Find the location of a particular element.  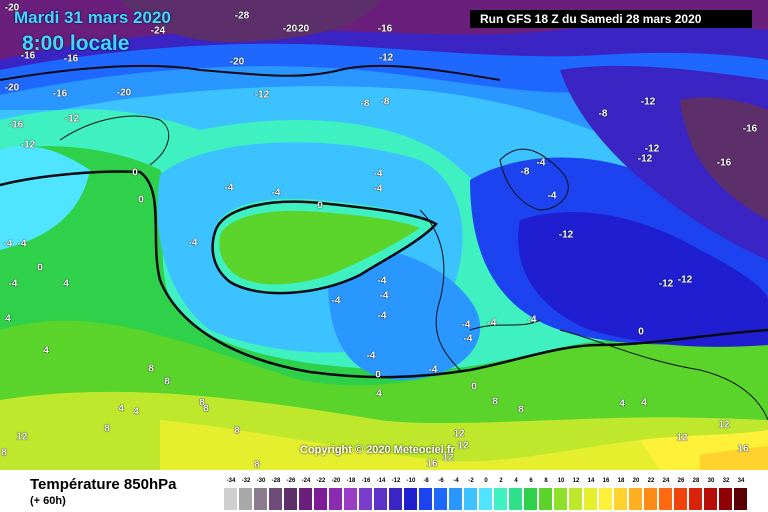

copyright-notice: Copyright © 2020 Meteociel.fr is located at coordinates (377, 450).